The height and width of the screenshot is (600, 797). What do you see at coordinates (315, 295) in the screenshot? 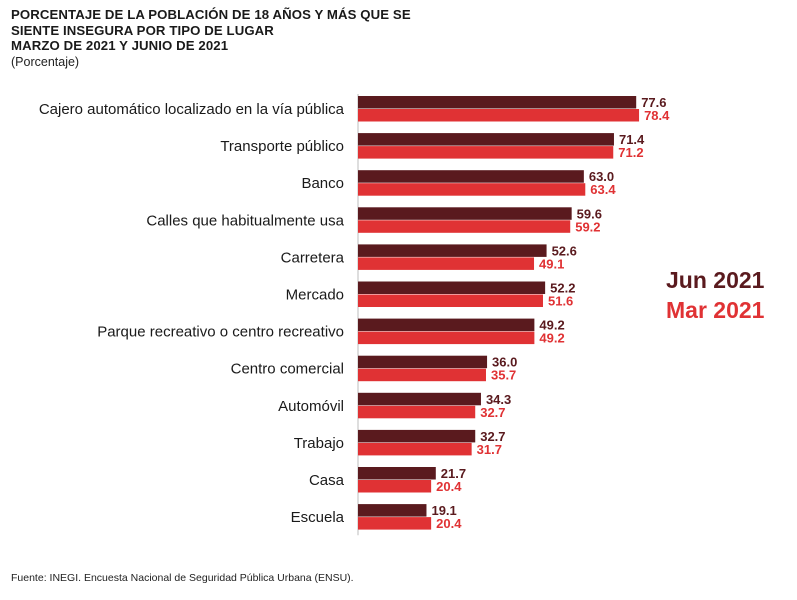
I see `category-label: Mercado` at bounding box center [315, 295].